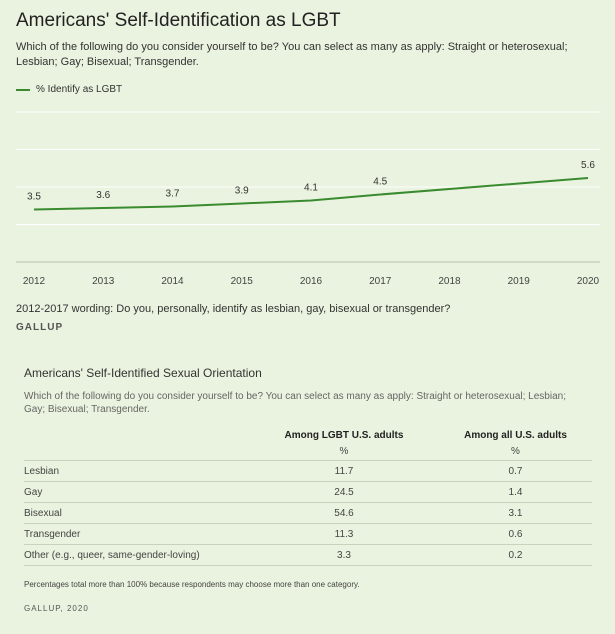 Image resolution: width=615 pixels, height=634 pixels. Describe the element at coordinates (515, 471) in the screenshot. I see `row-all-value: 0.7` at that location.